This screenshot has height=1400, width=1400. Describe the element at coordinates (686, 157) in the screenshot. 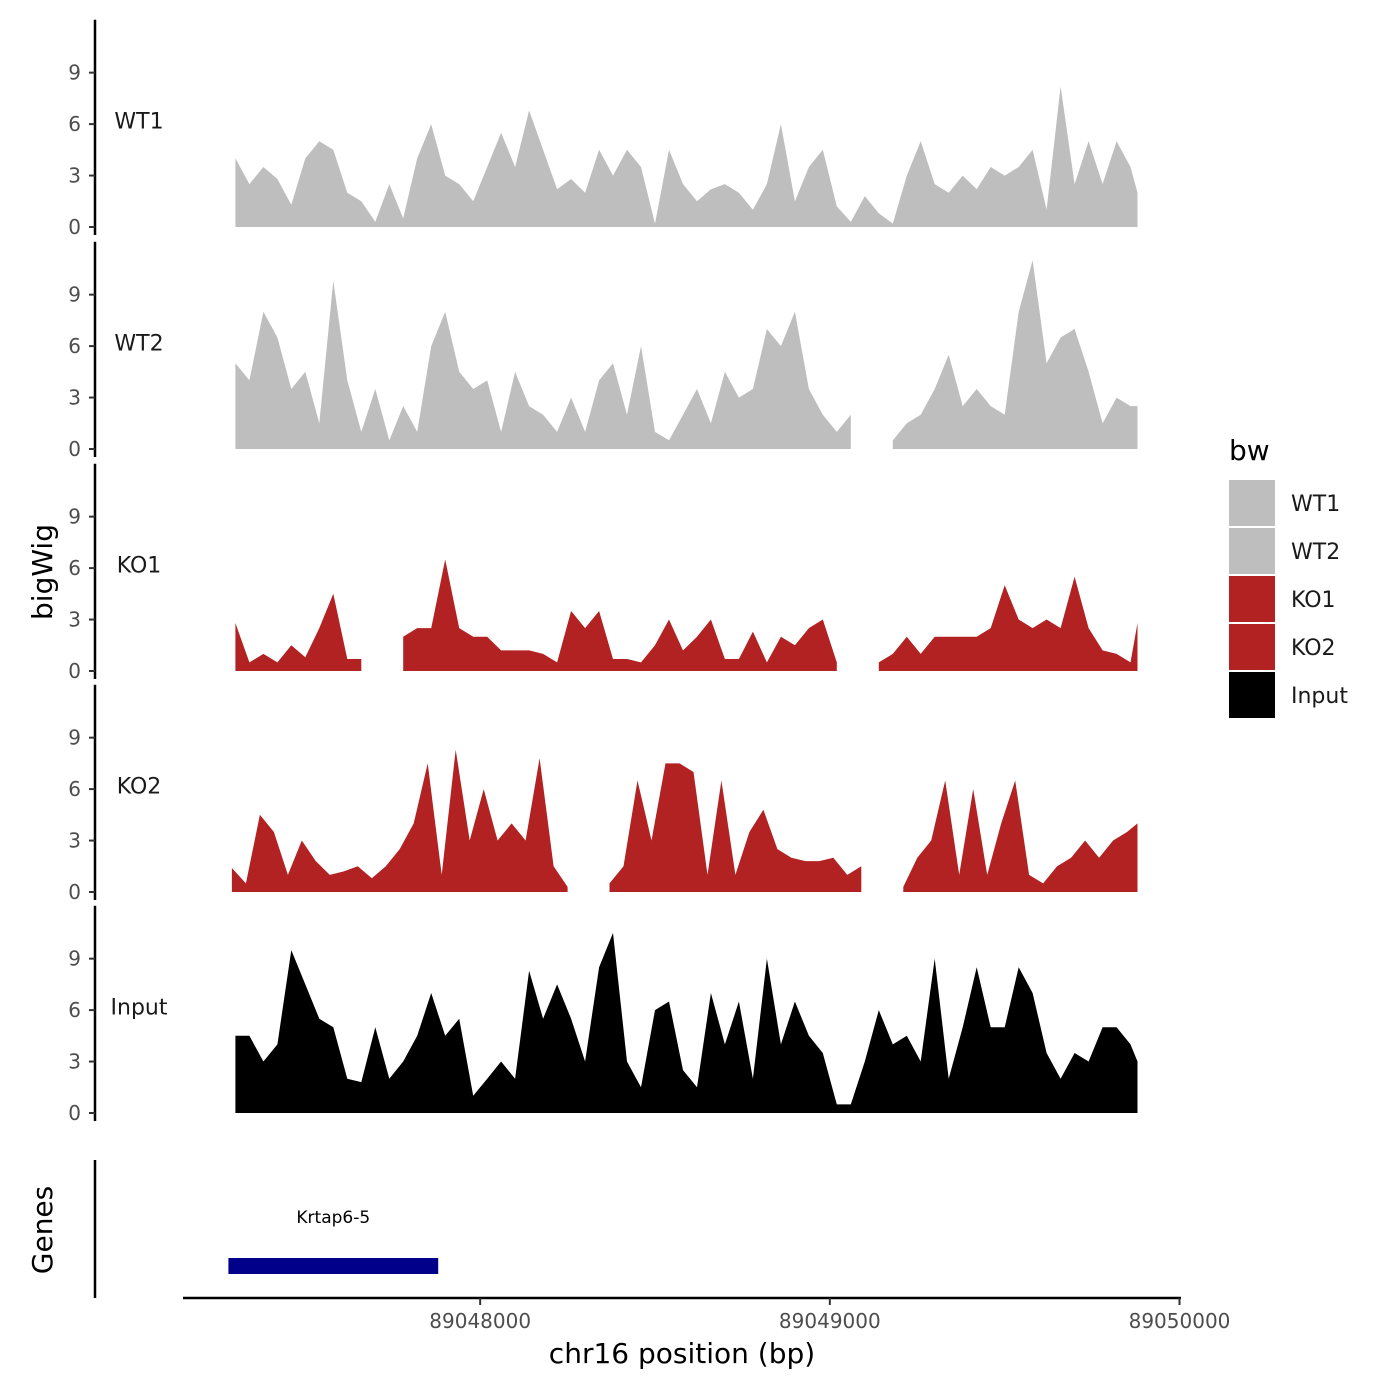

I see `area-wt1` at that location.